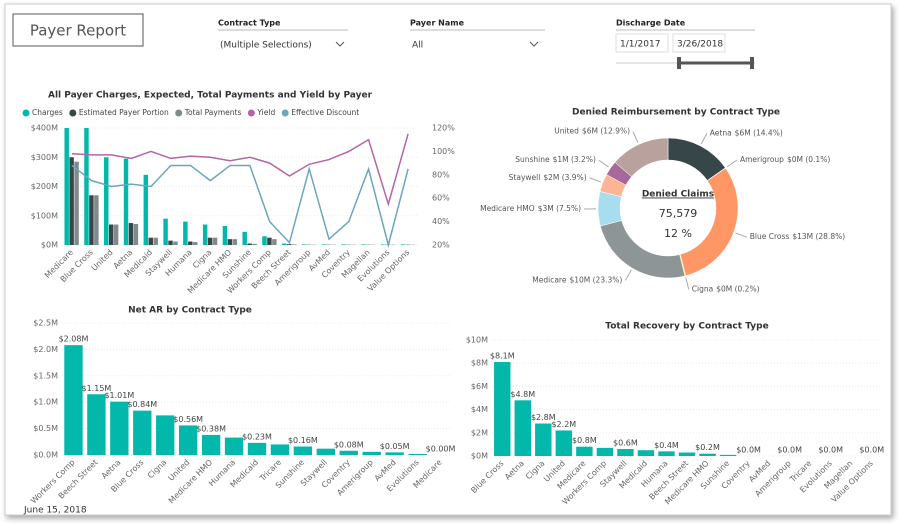  Describe the element at coordinates (213, 112) in the screenshot. I see `legend-label: Total Payments` at that location.